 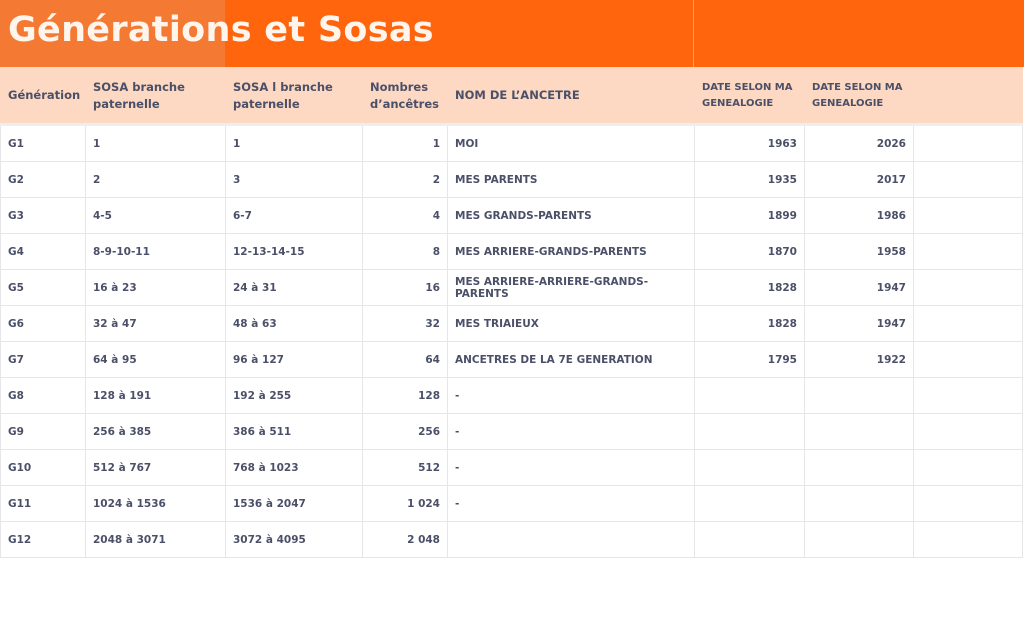 I want to click on cell-ancestor-name: MES TRIAIEUX, so click(x=571, y=323).